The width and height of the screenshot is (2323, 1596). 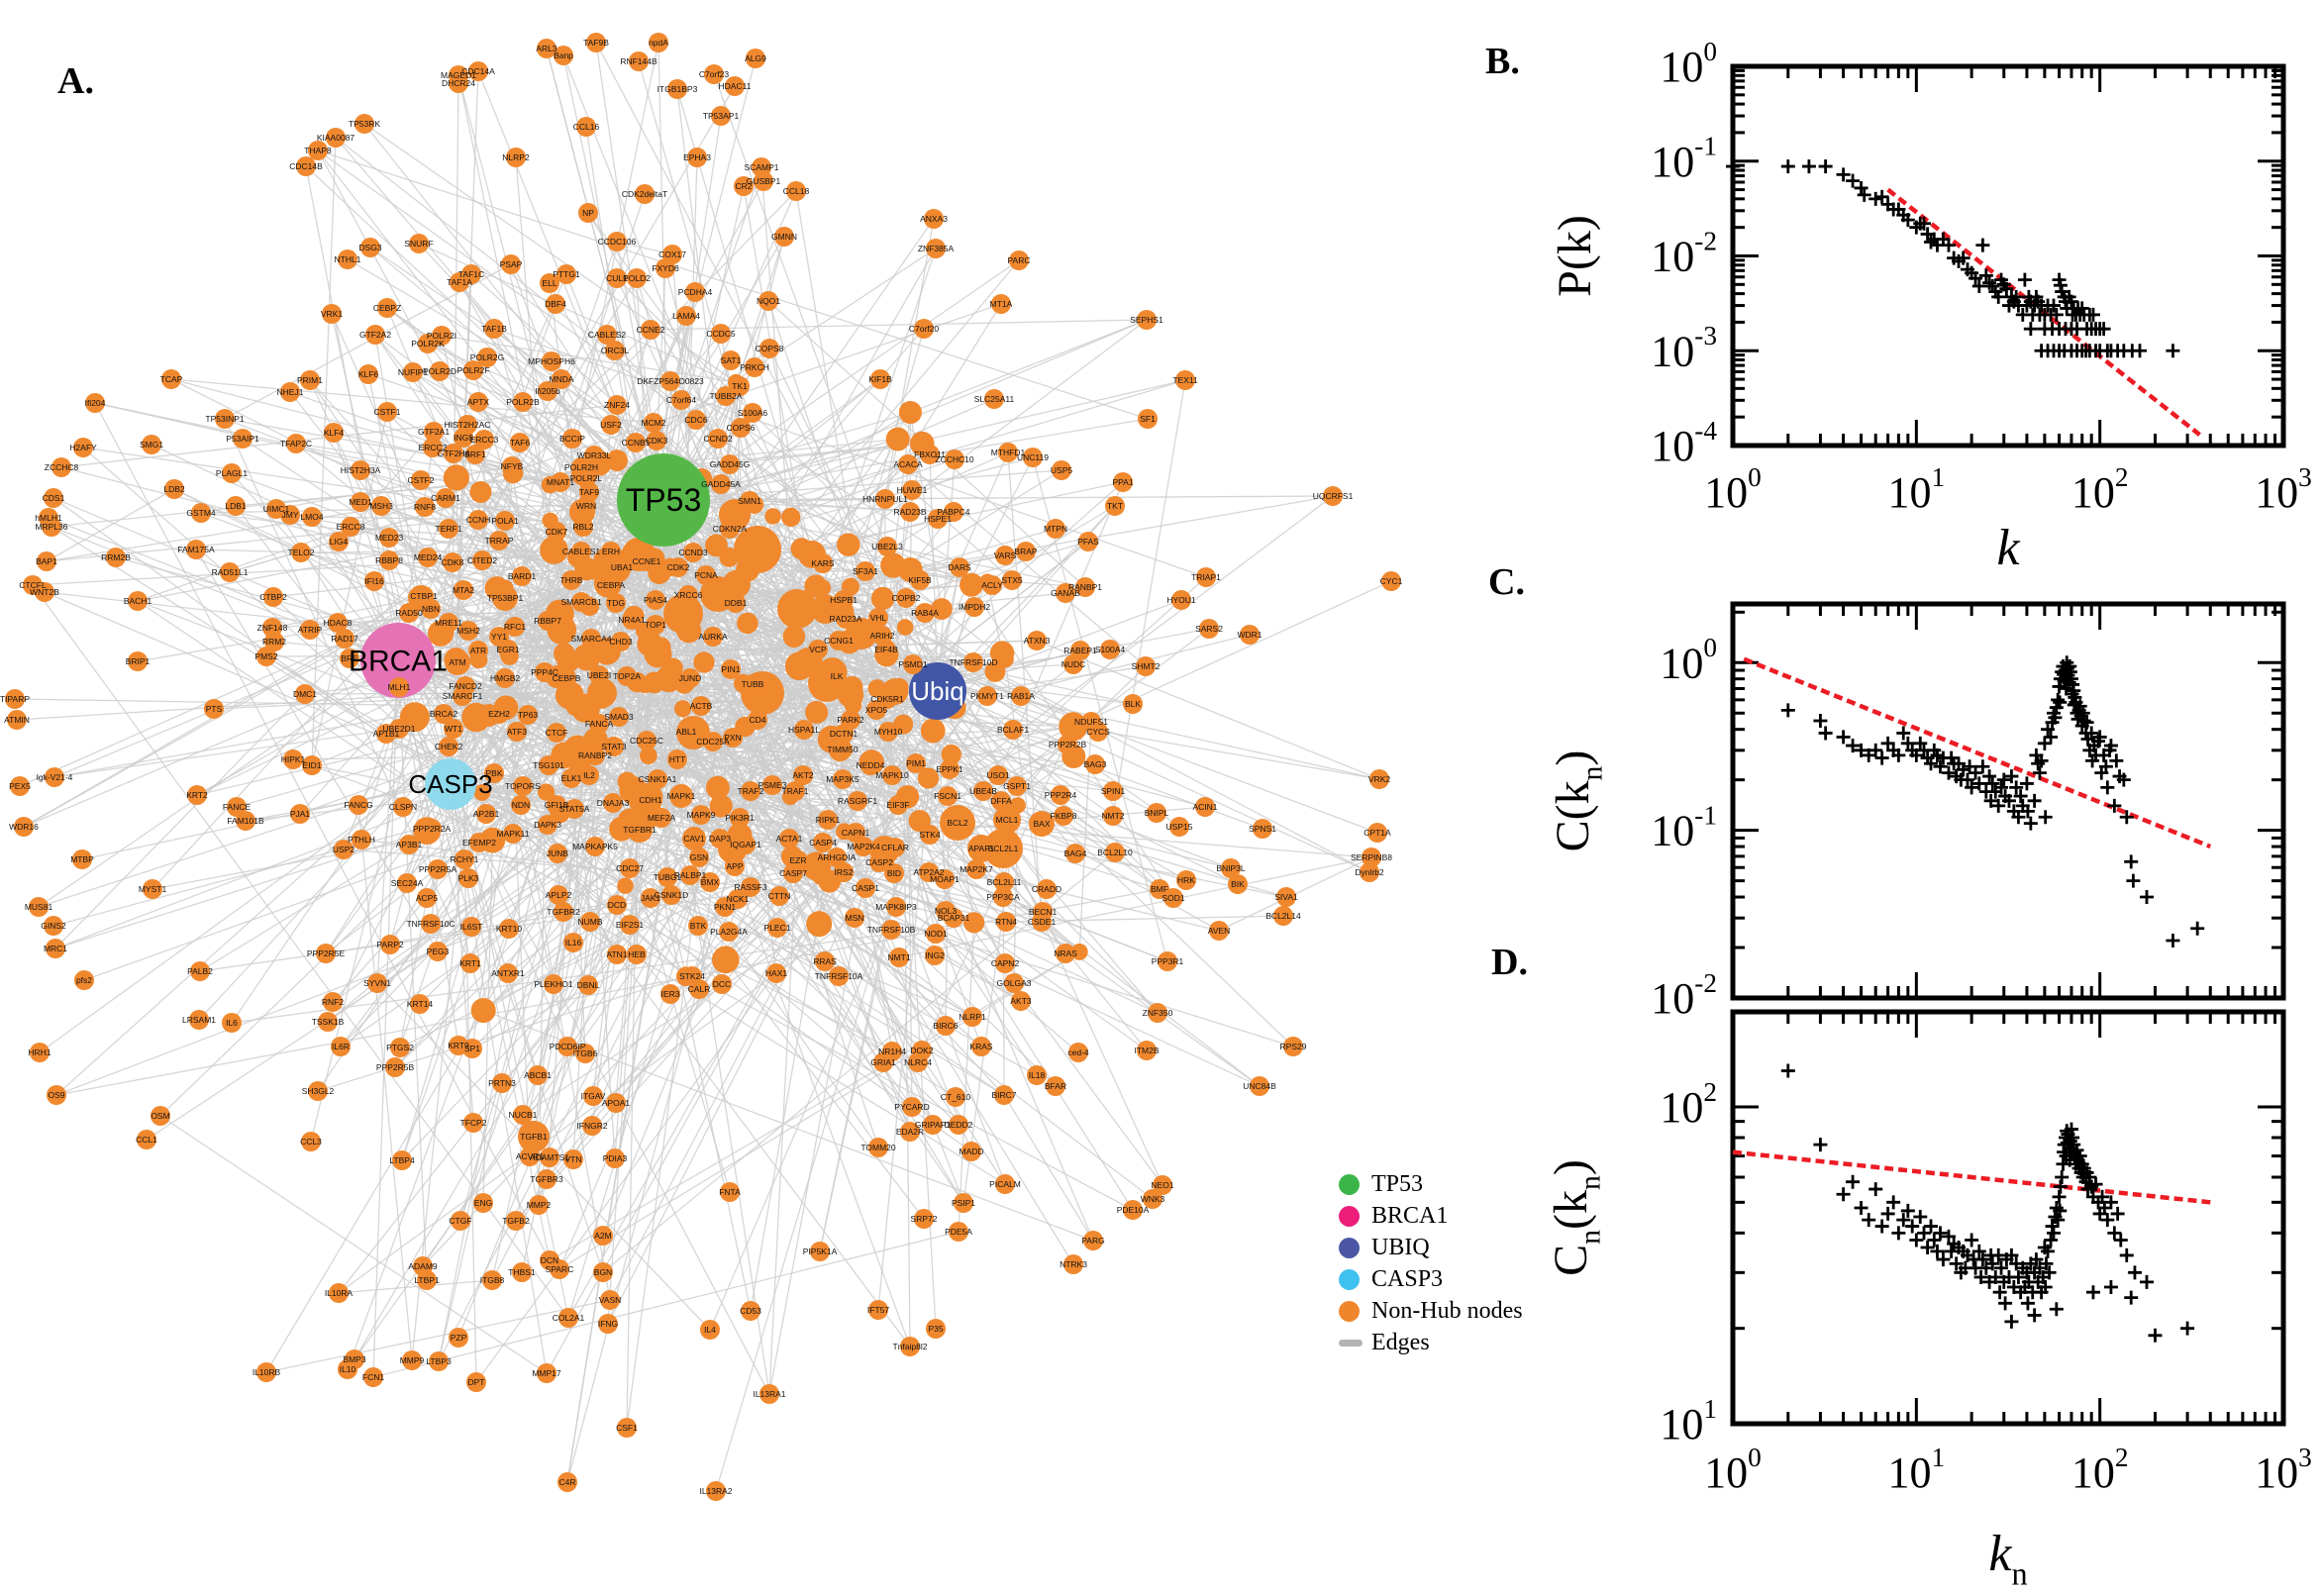 What do you see at coordinates (930, 454) in the screenshot?
I see `network-node-label: FBXO11` at bounding box center [930, 454].